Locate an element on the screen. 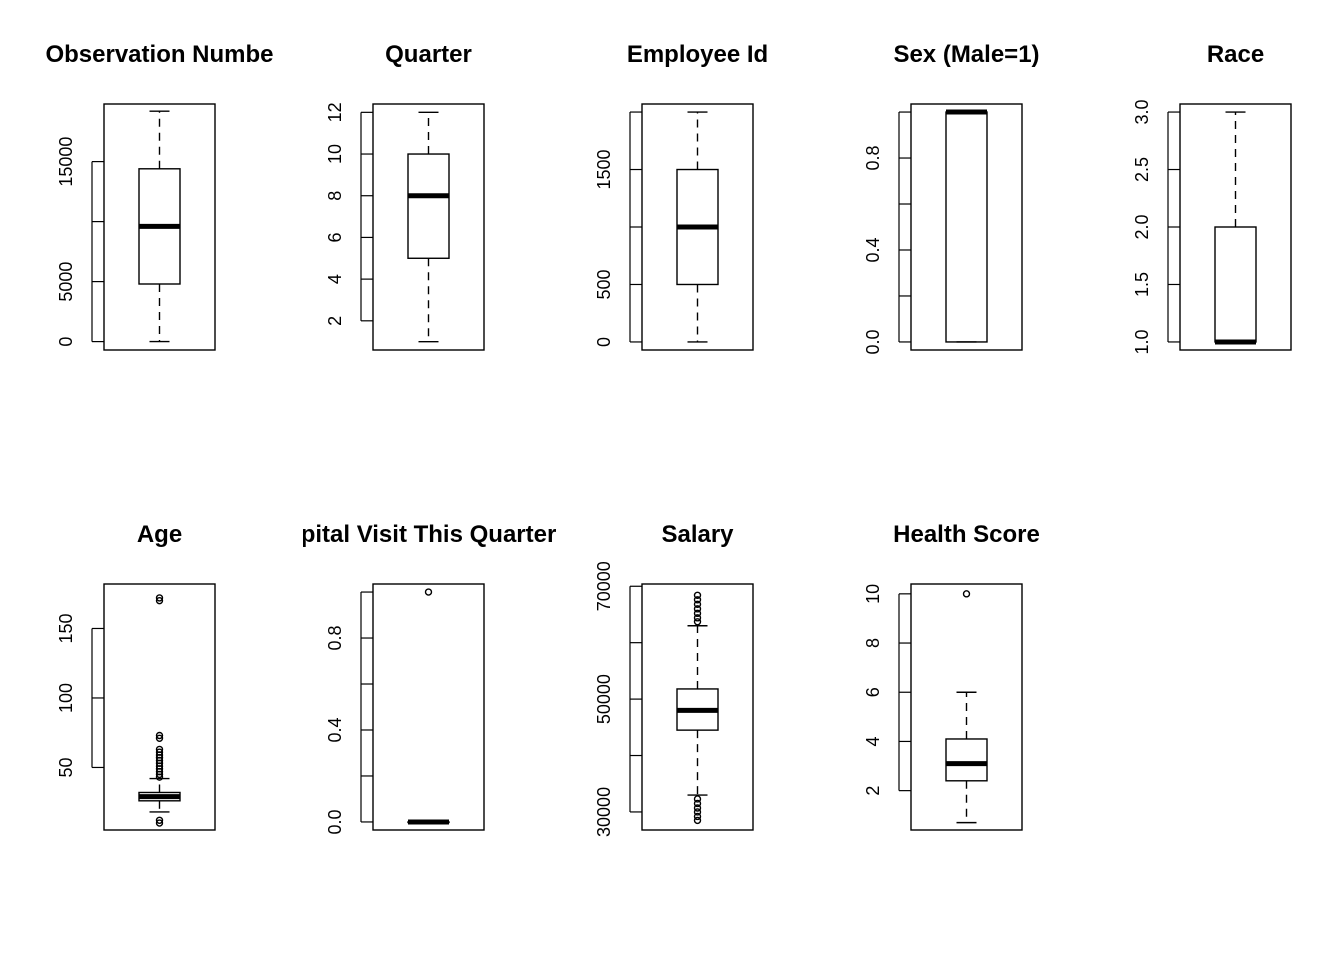  y-tick-label: 5000 is located at coordinates (66, 282).